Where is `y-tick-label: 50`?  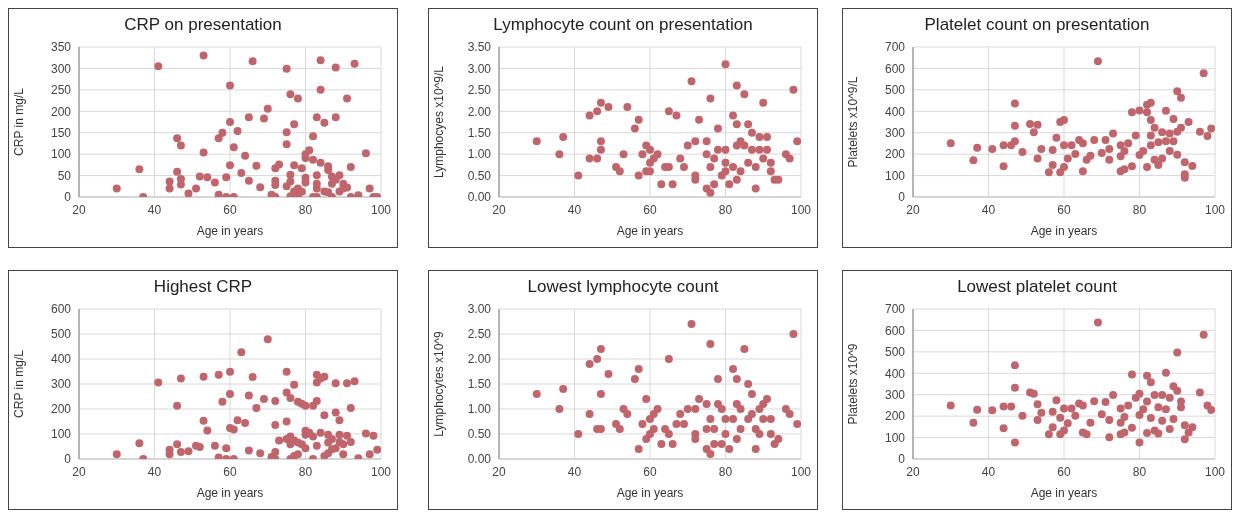 y-tick-label: 50 is located at coordinates (64, 175).